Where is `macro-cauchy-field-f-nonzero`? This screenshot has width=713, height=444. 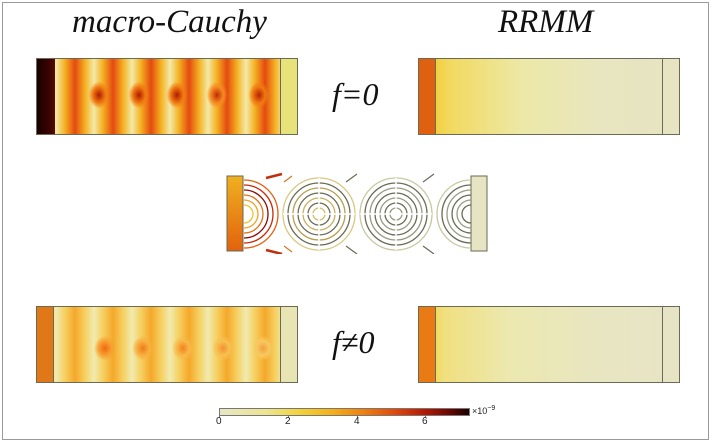
macro-cauchy-field-f-nonzero is located at coordinates (167, 344).